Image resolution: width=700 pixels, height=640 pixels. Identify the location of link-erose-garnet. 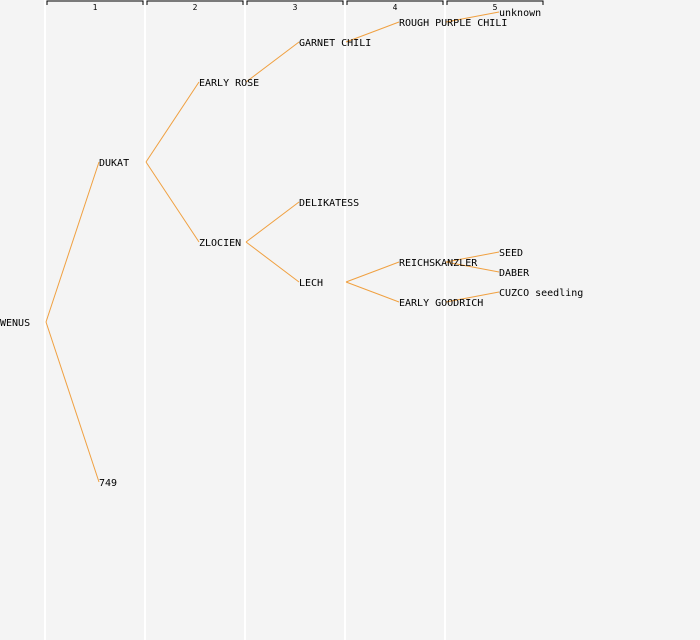
(272, 62).